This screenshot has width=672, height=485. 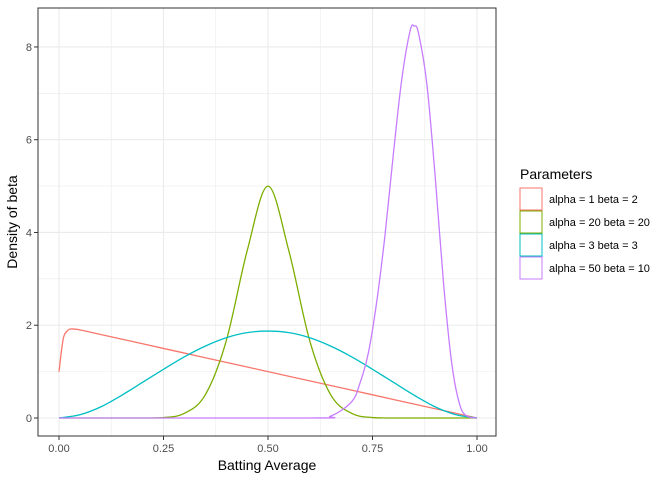 I want to click on x-tick-label: 0.00, so click(x=58, y=449).